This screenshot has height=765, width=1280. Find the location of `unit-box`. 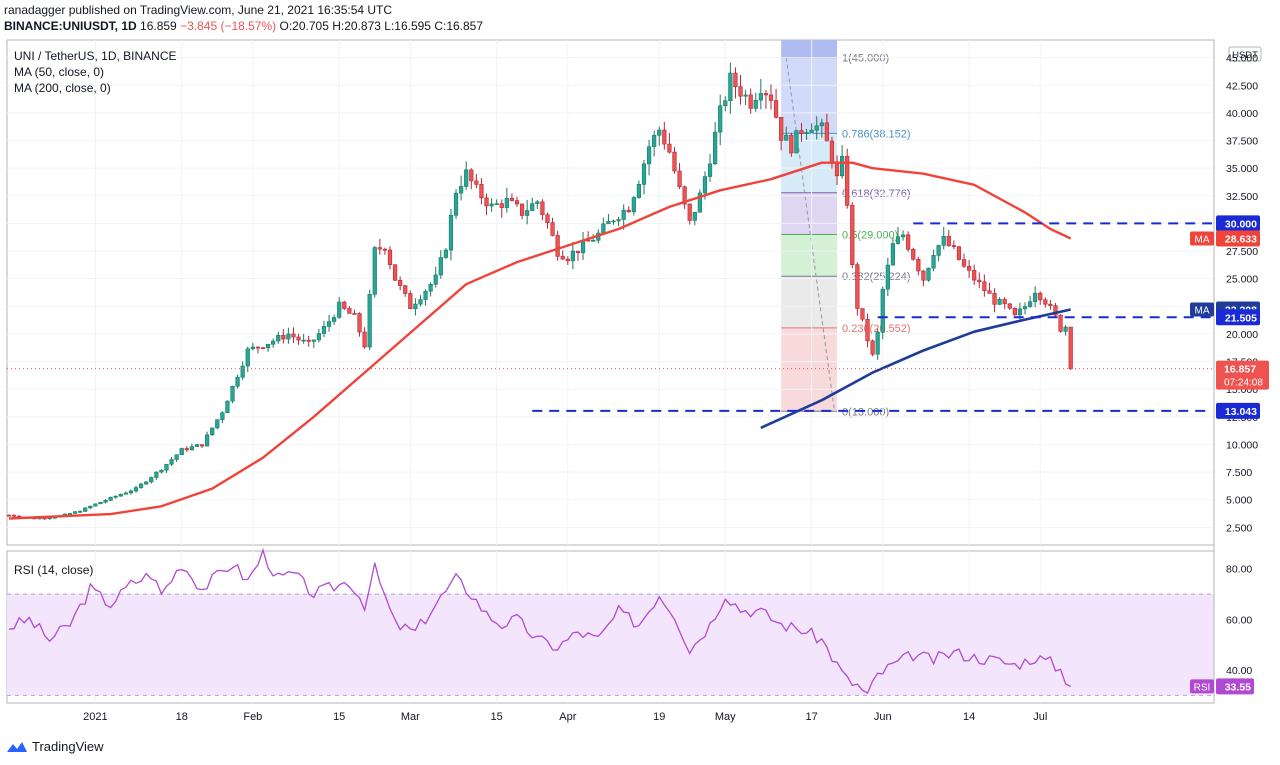

unit-box is located at coordinates (1245, 54).